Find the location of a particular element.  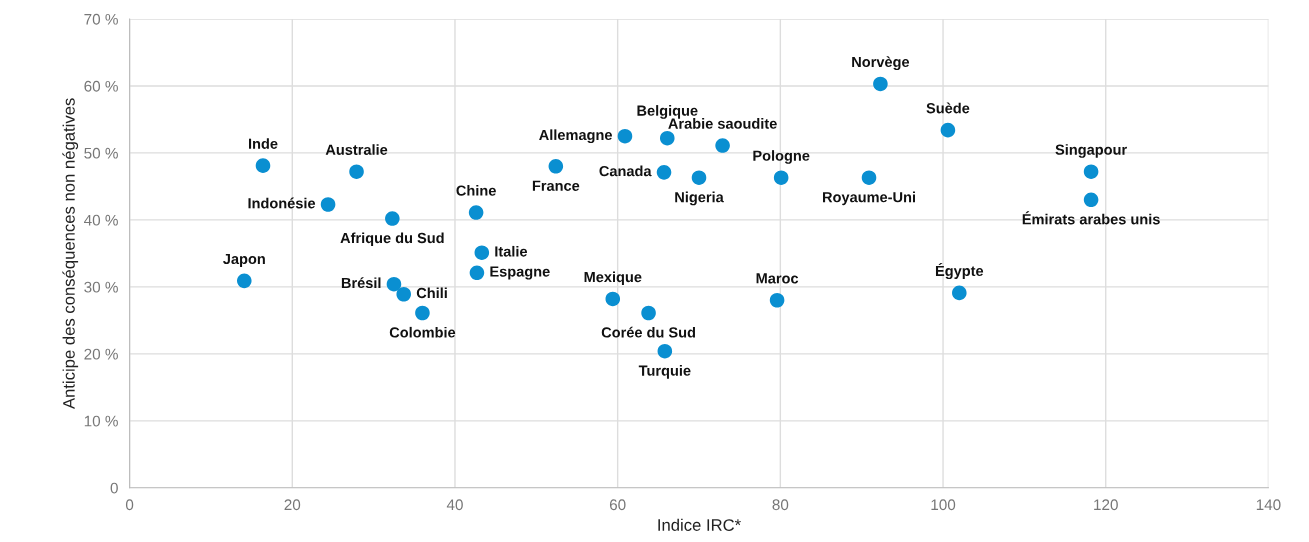

x-tick-label: 120 is located at coordinates (1106, 505).